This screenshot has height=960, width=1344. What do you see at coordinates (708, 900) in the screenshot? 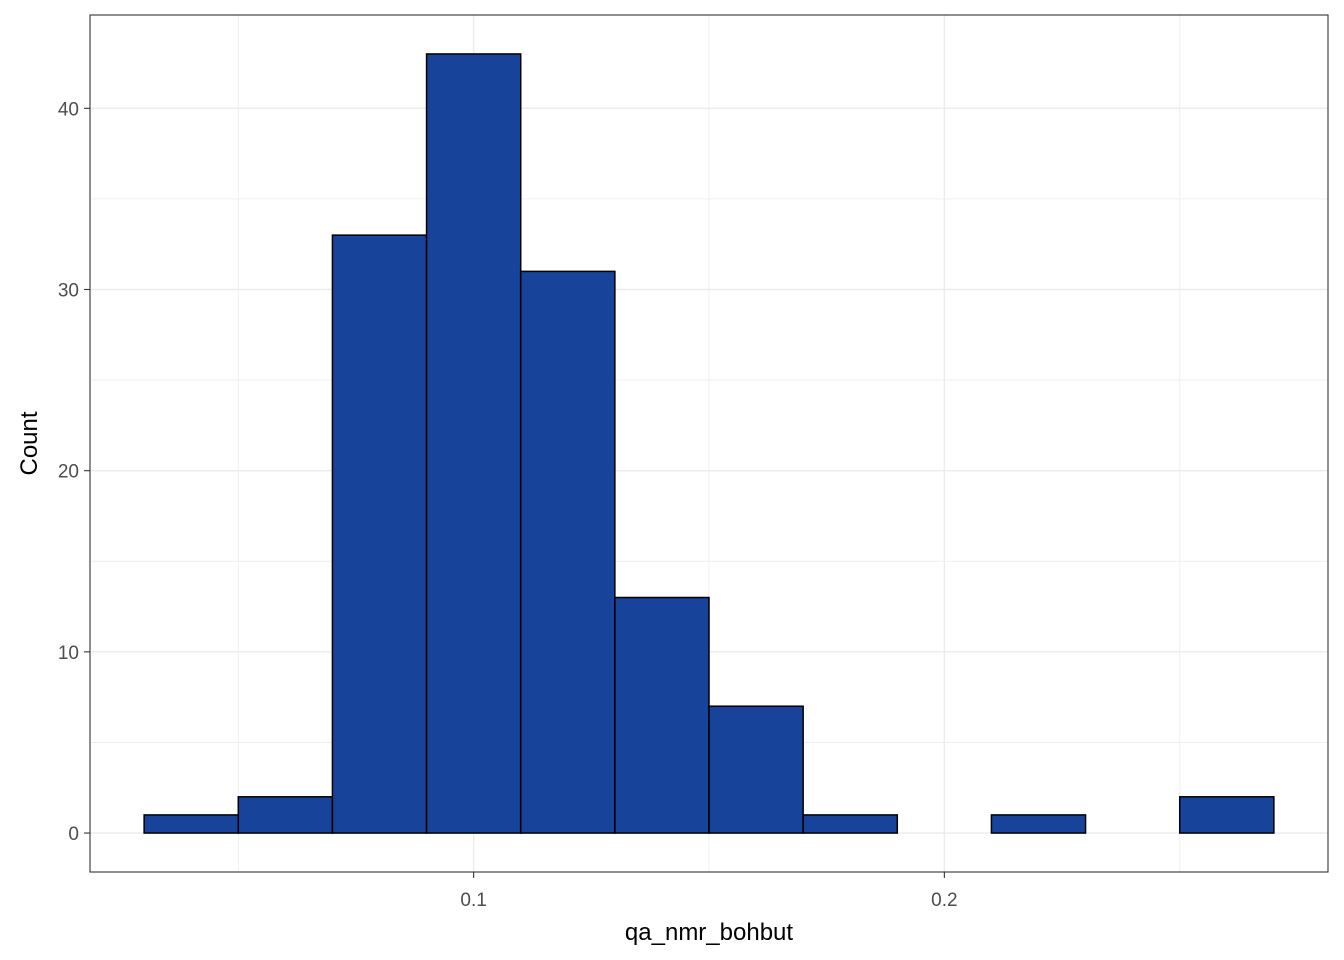
I see `x-axis-tick-labels: 0.1 0.2` at bounding box center [708, 900].